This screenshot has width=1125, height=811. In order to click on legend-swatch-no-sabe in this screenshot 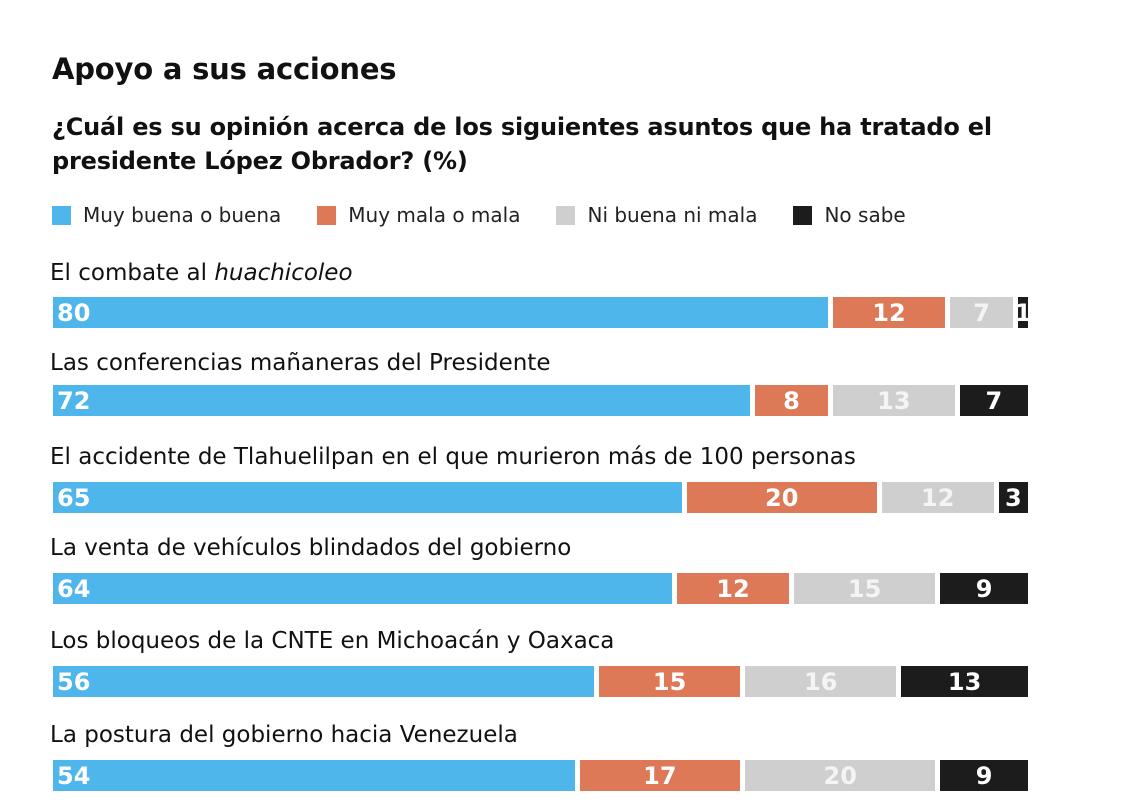, I will do `click(803, 215)`.